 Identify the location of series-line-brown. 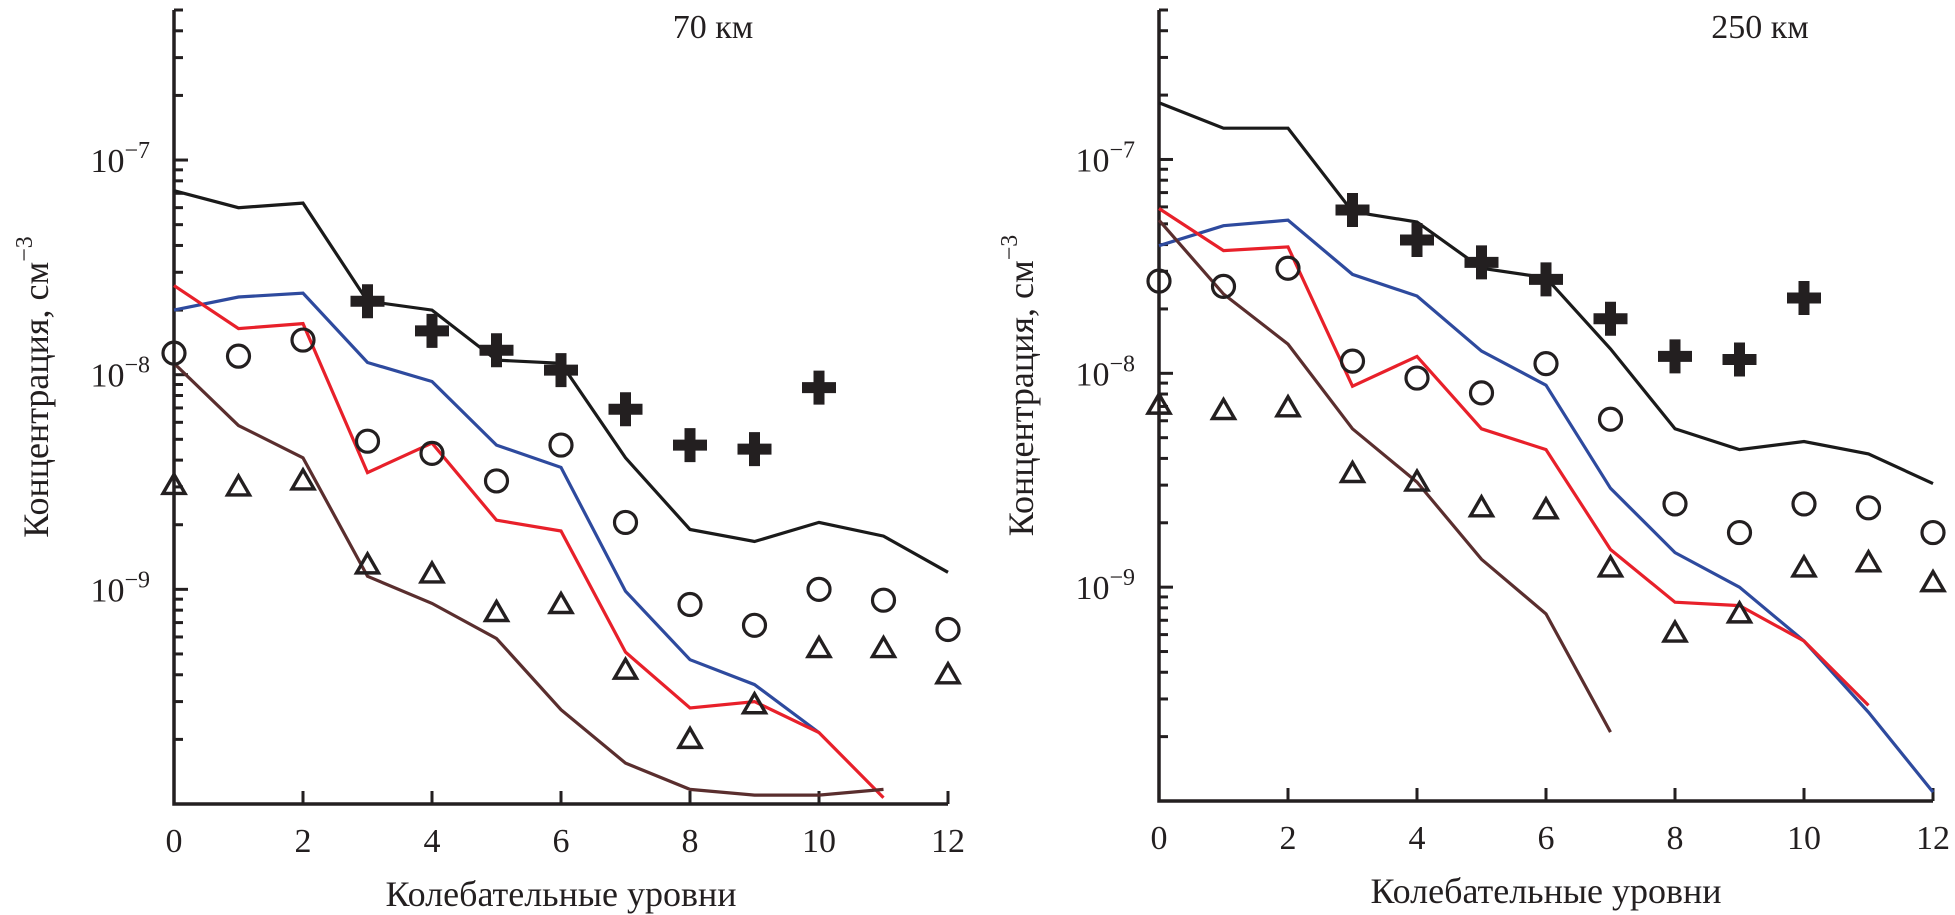
(1384, 476).